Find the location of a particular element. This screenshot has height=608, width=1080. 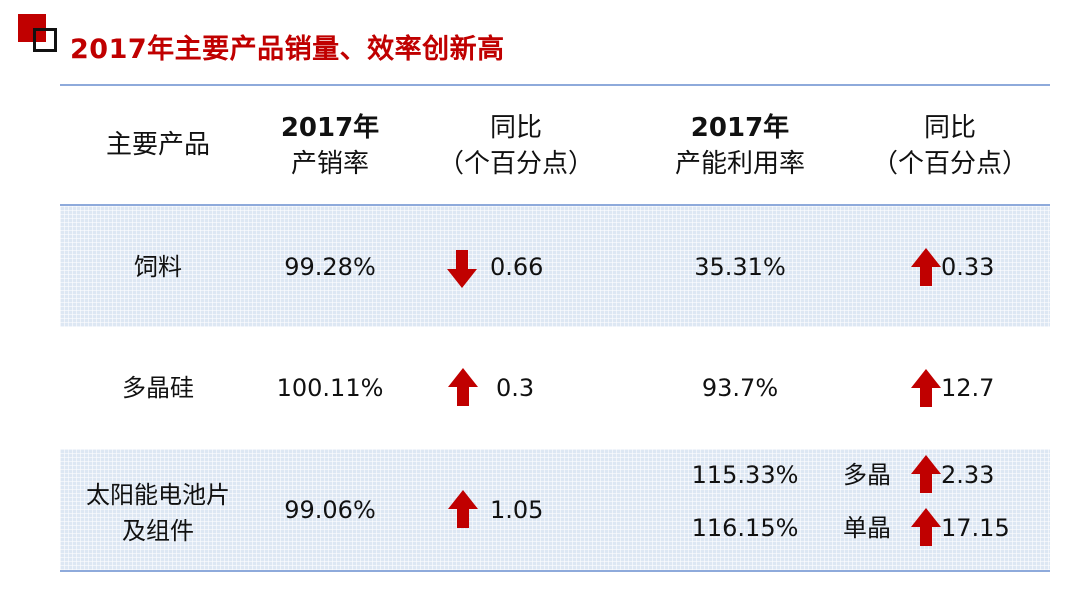

header-capacity-yoy: 同比 （个百分点） is located at coordinates (950, 146).